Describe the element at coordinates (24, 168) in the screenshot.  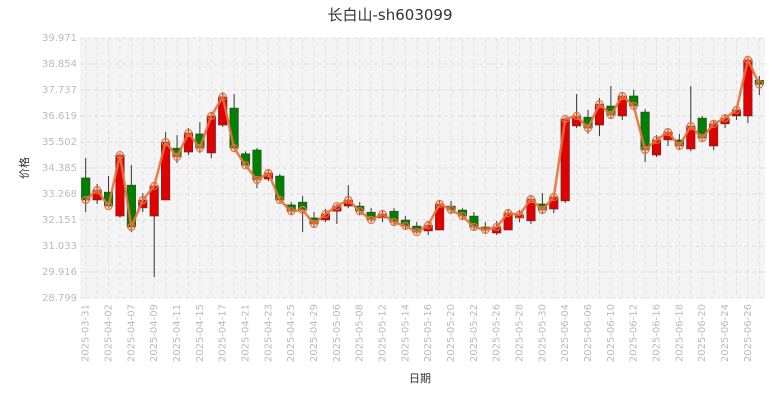
I see `y-axis-label: 价格` at that location.